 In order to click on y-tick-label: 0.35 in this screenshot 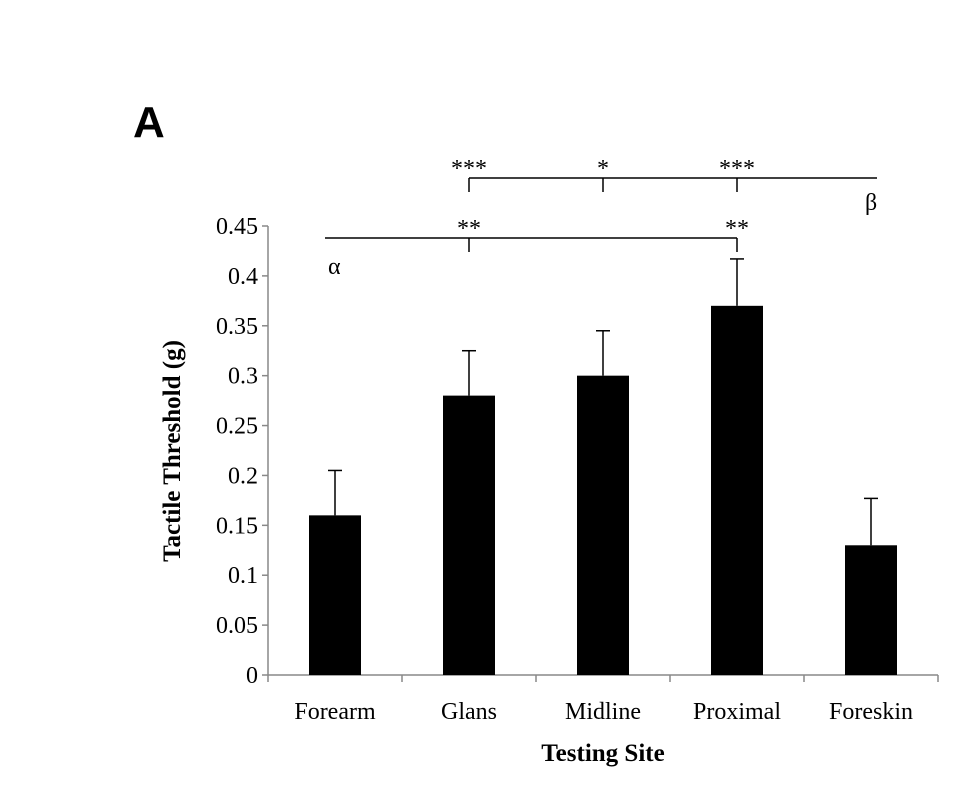, I will do `click(237, 327)`.